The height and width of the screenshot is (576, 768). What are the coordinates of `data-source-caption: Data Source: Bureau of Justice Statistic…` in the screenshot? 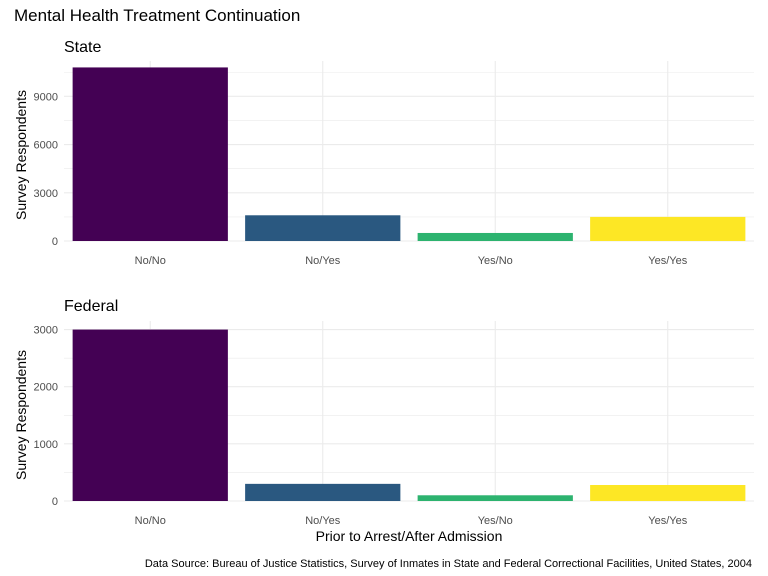 It's located at (448, 564).